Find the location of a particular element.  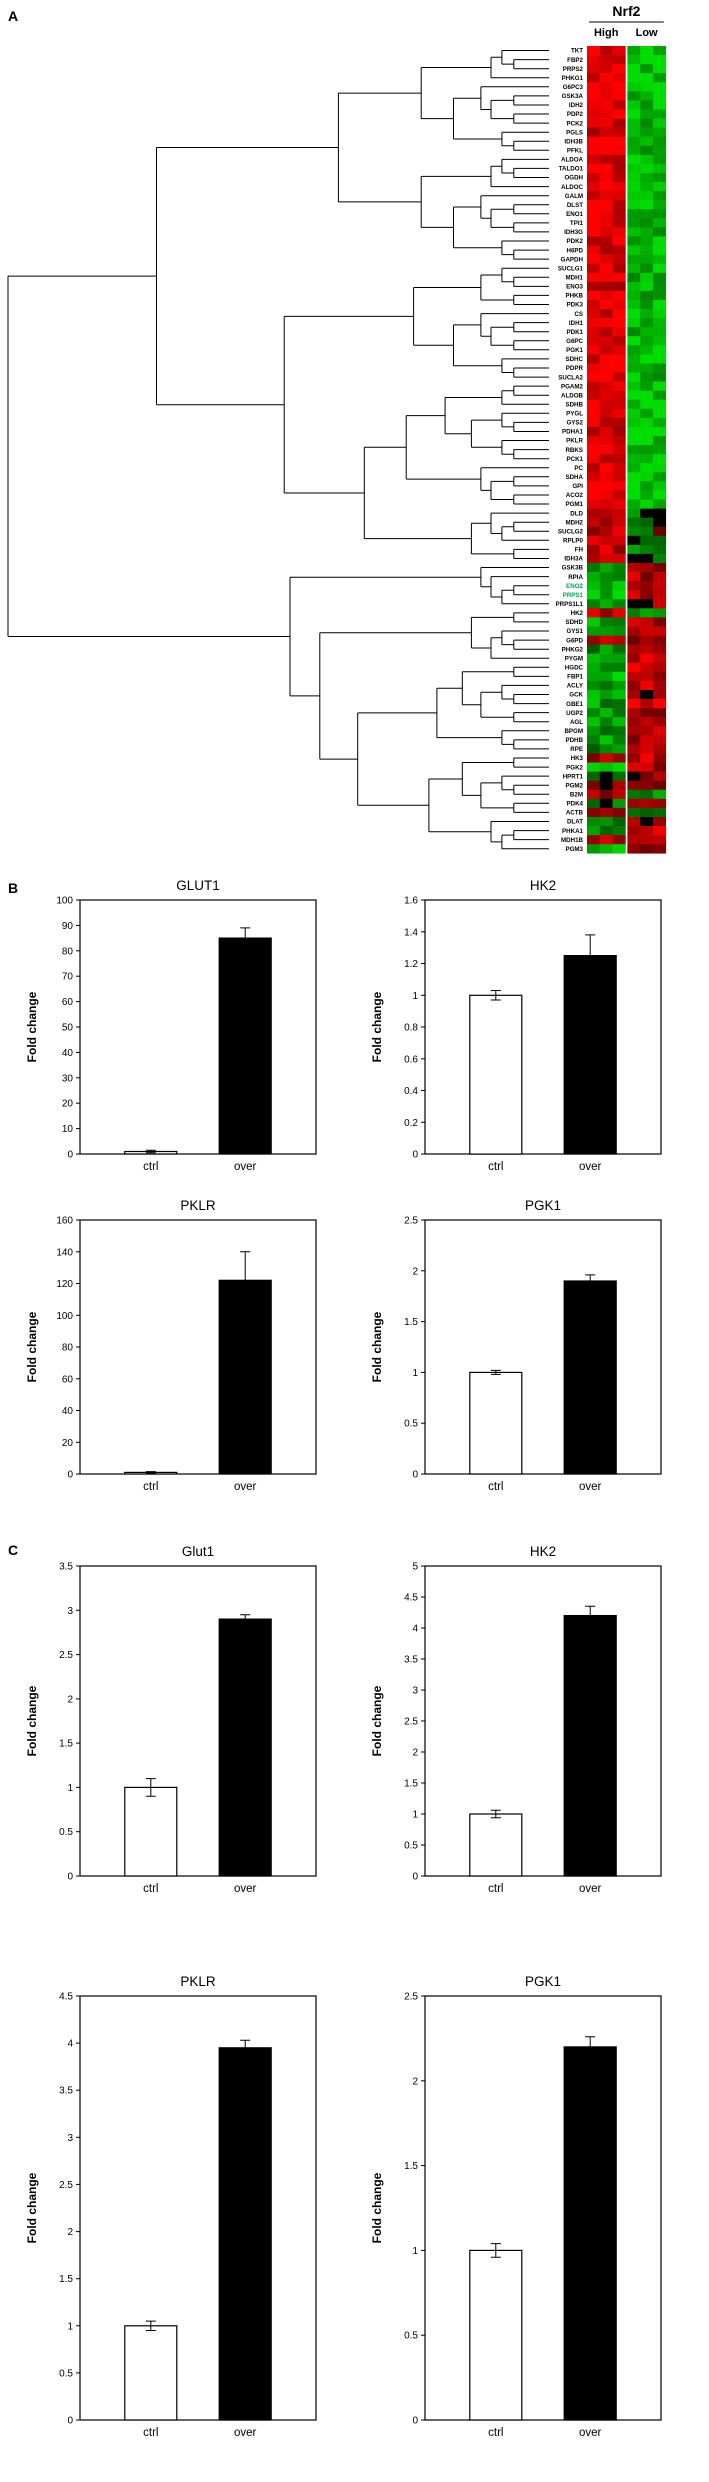

y-tick-label: 10 is located at coordinates (68, 1129).